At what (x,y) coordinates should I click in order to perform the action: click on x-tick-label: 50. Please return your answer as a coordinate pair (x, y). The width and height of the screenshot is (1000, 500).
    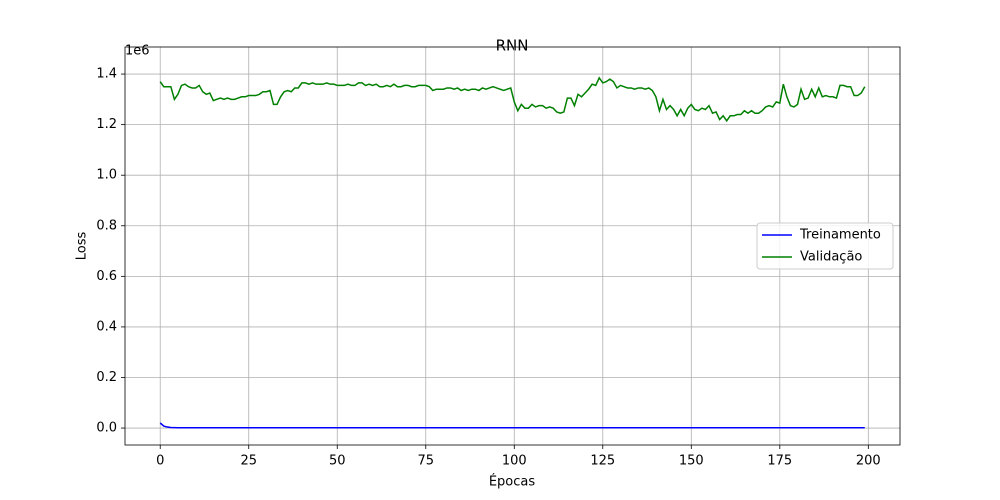
    Looking at the image, I should click on (337, 461).